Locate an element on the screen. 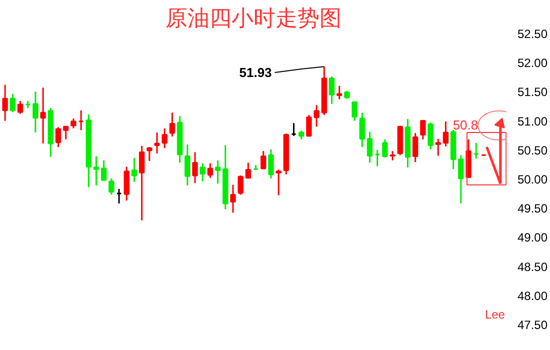 This screenshot has height=350, width=550. y-tick-label: 51.00 is located at coordinates (533, 121).